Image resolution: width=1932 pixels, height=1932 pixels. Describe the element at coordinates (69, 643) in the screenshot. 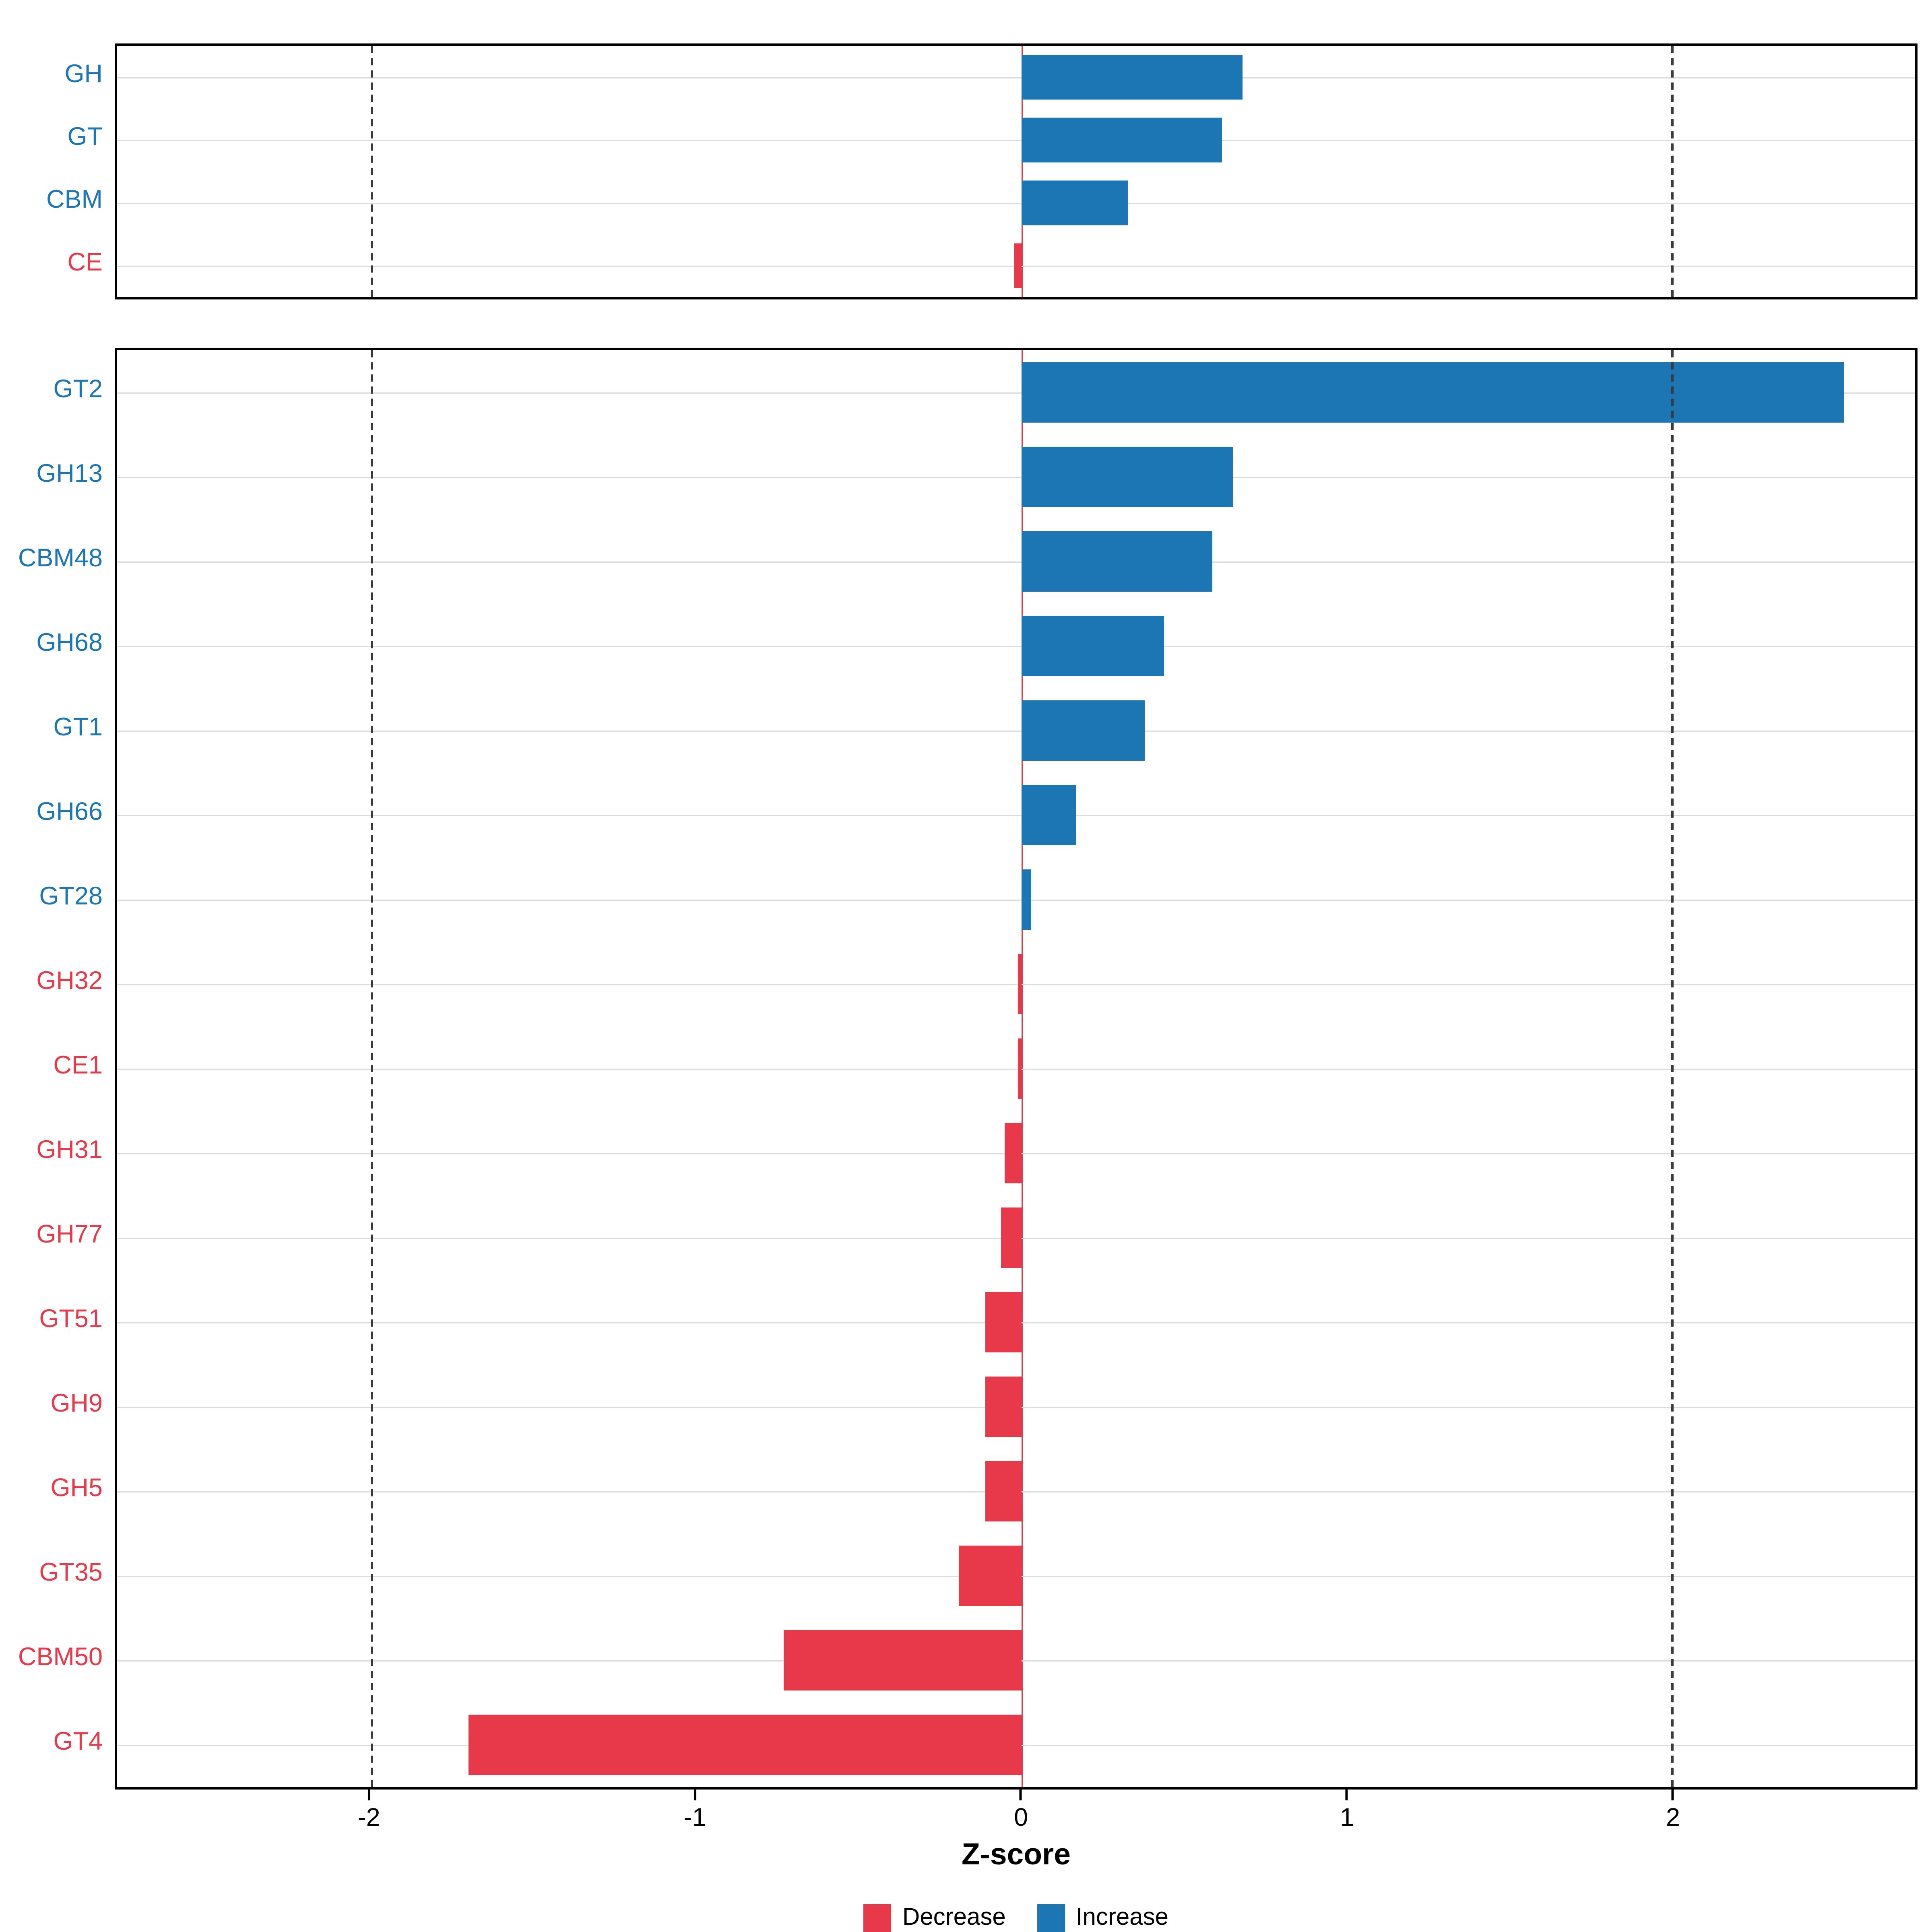

I see `y-axis-label-gh68: GH68` at that location.